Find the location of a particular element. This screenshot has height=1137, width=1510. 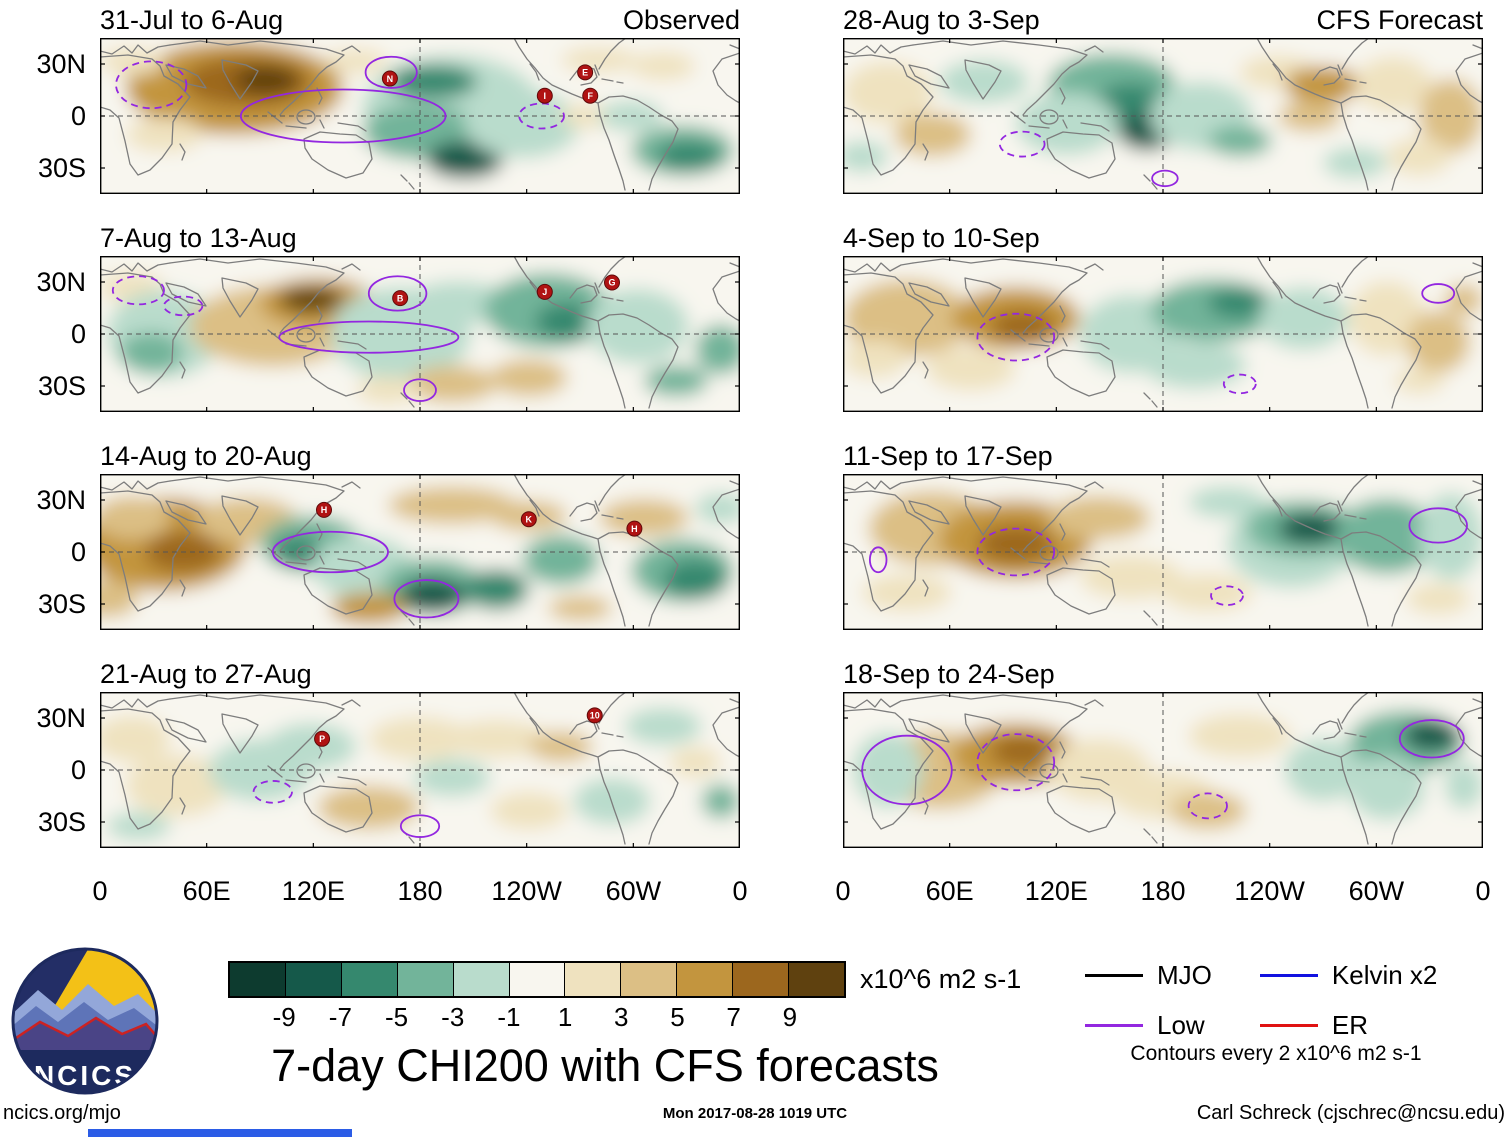

contour-legend: MJO Low Kelvin x2 ER is located at coordinates (1261, 1000).